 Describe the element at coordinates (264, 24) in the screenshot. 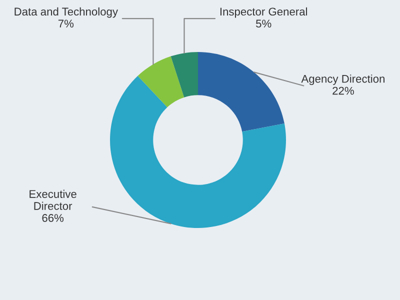

I see `data-label: 5%` at that location.